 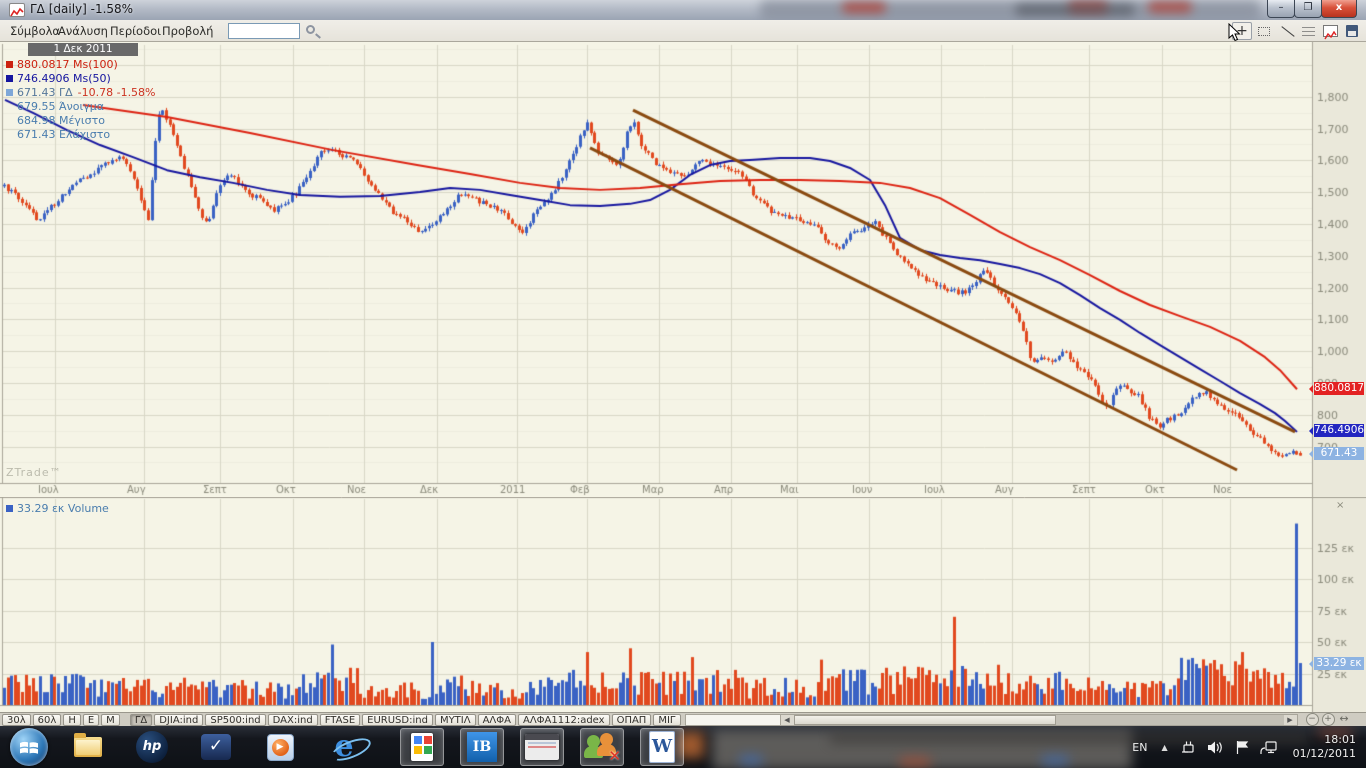 I want to click on volume-close-icon: ×, so click(x=1340, y=505).